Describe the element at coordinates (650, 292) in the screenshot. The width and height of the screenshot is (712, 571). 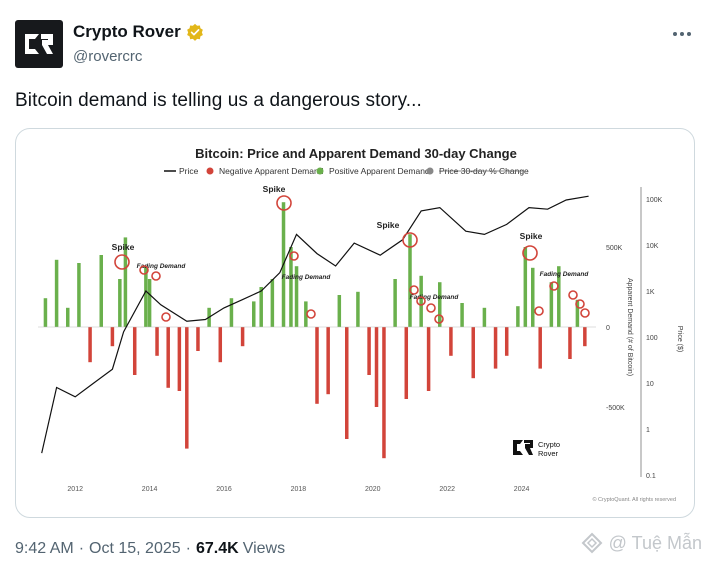
I see `price-axis-tick: 1K` at that location.